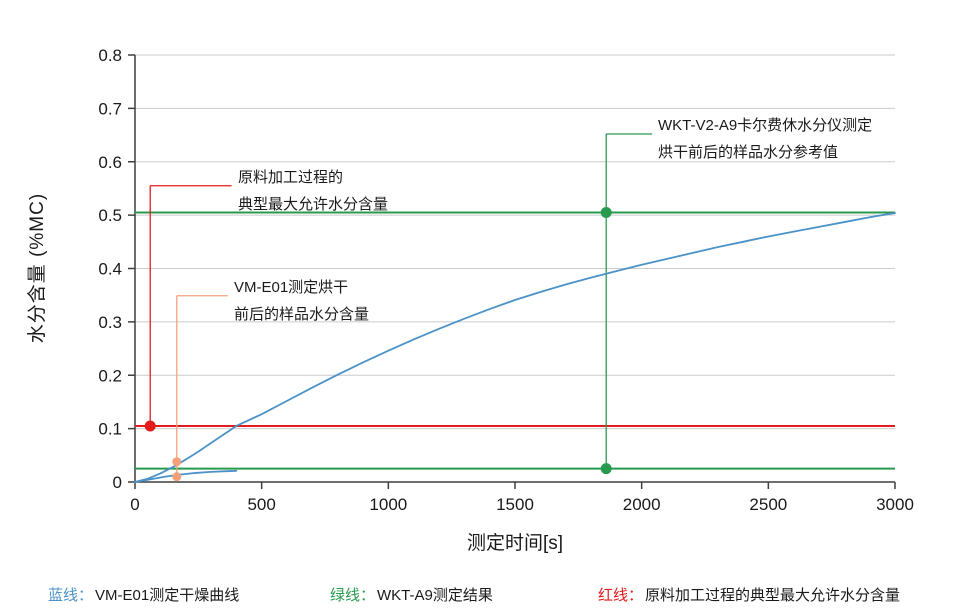 The width and height of the screenshot is (960, 608). Describe the element at coordinates (606, 469) in the screenshot. I see `wkt-lower-reference-point` at that location.